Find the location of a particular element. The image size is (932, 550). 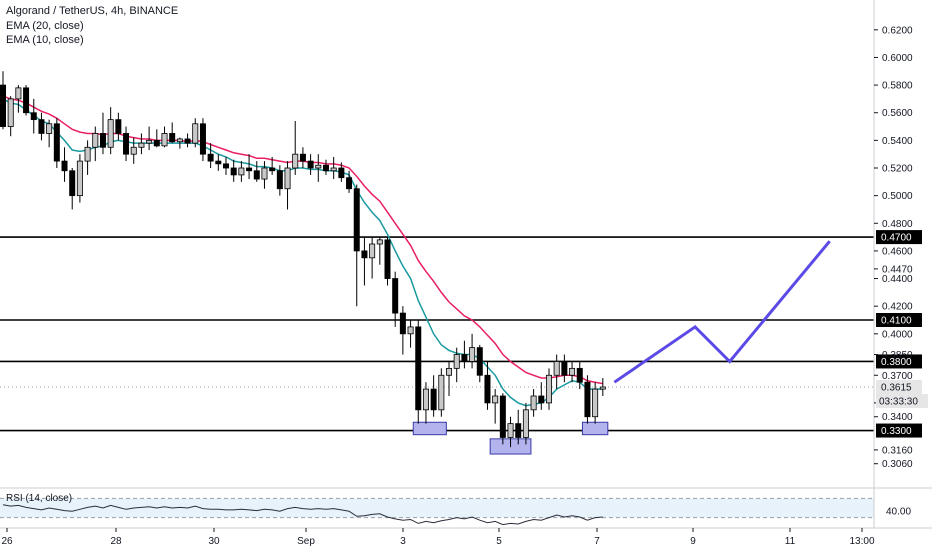

support-box is located at coordinates (595, 428).